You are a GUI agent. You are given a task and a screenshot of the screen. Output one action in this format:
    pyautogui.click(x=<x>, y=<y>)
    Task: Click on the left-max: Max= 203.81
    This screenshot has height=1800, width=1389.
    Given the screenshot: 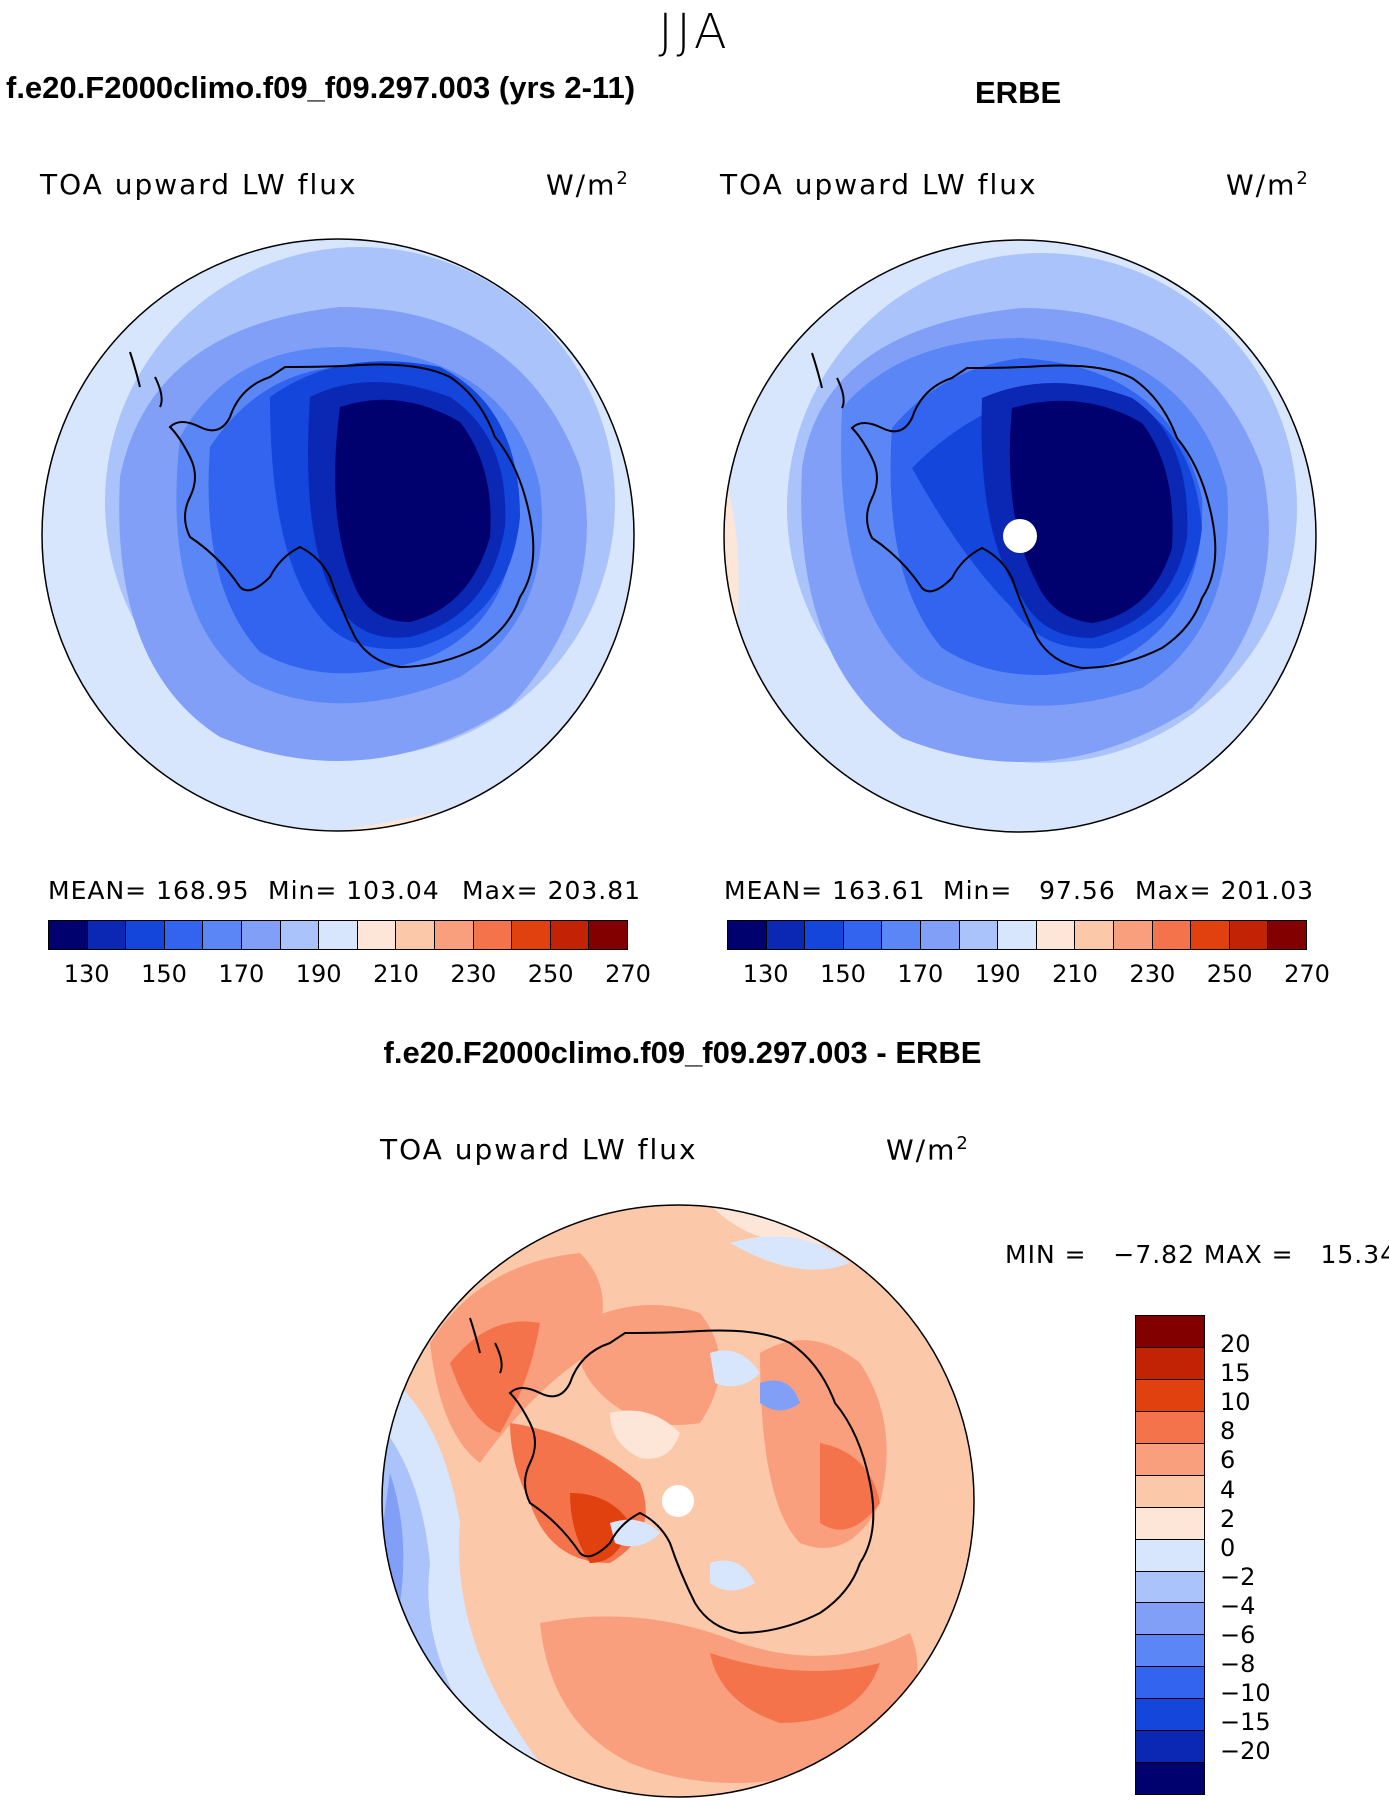 What is the action you would take?
    pyautogui.click(x=552, y=890)
    